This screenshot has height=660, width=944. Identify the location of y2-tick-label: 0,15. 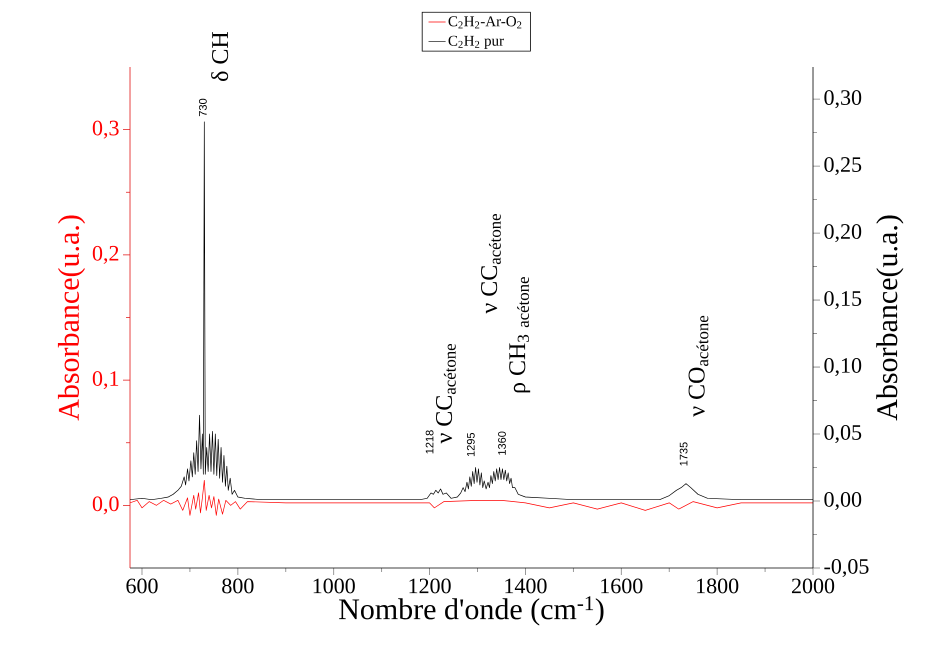
(843, 300).